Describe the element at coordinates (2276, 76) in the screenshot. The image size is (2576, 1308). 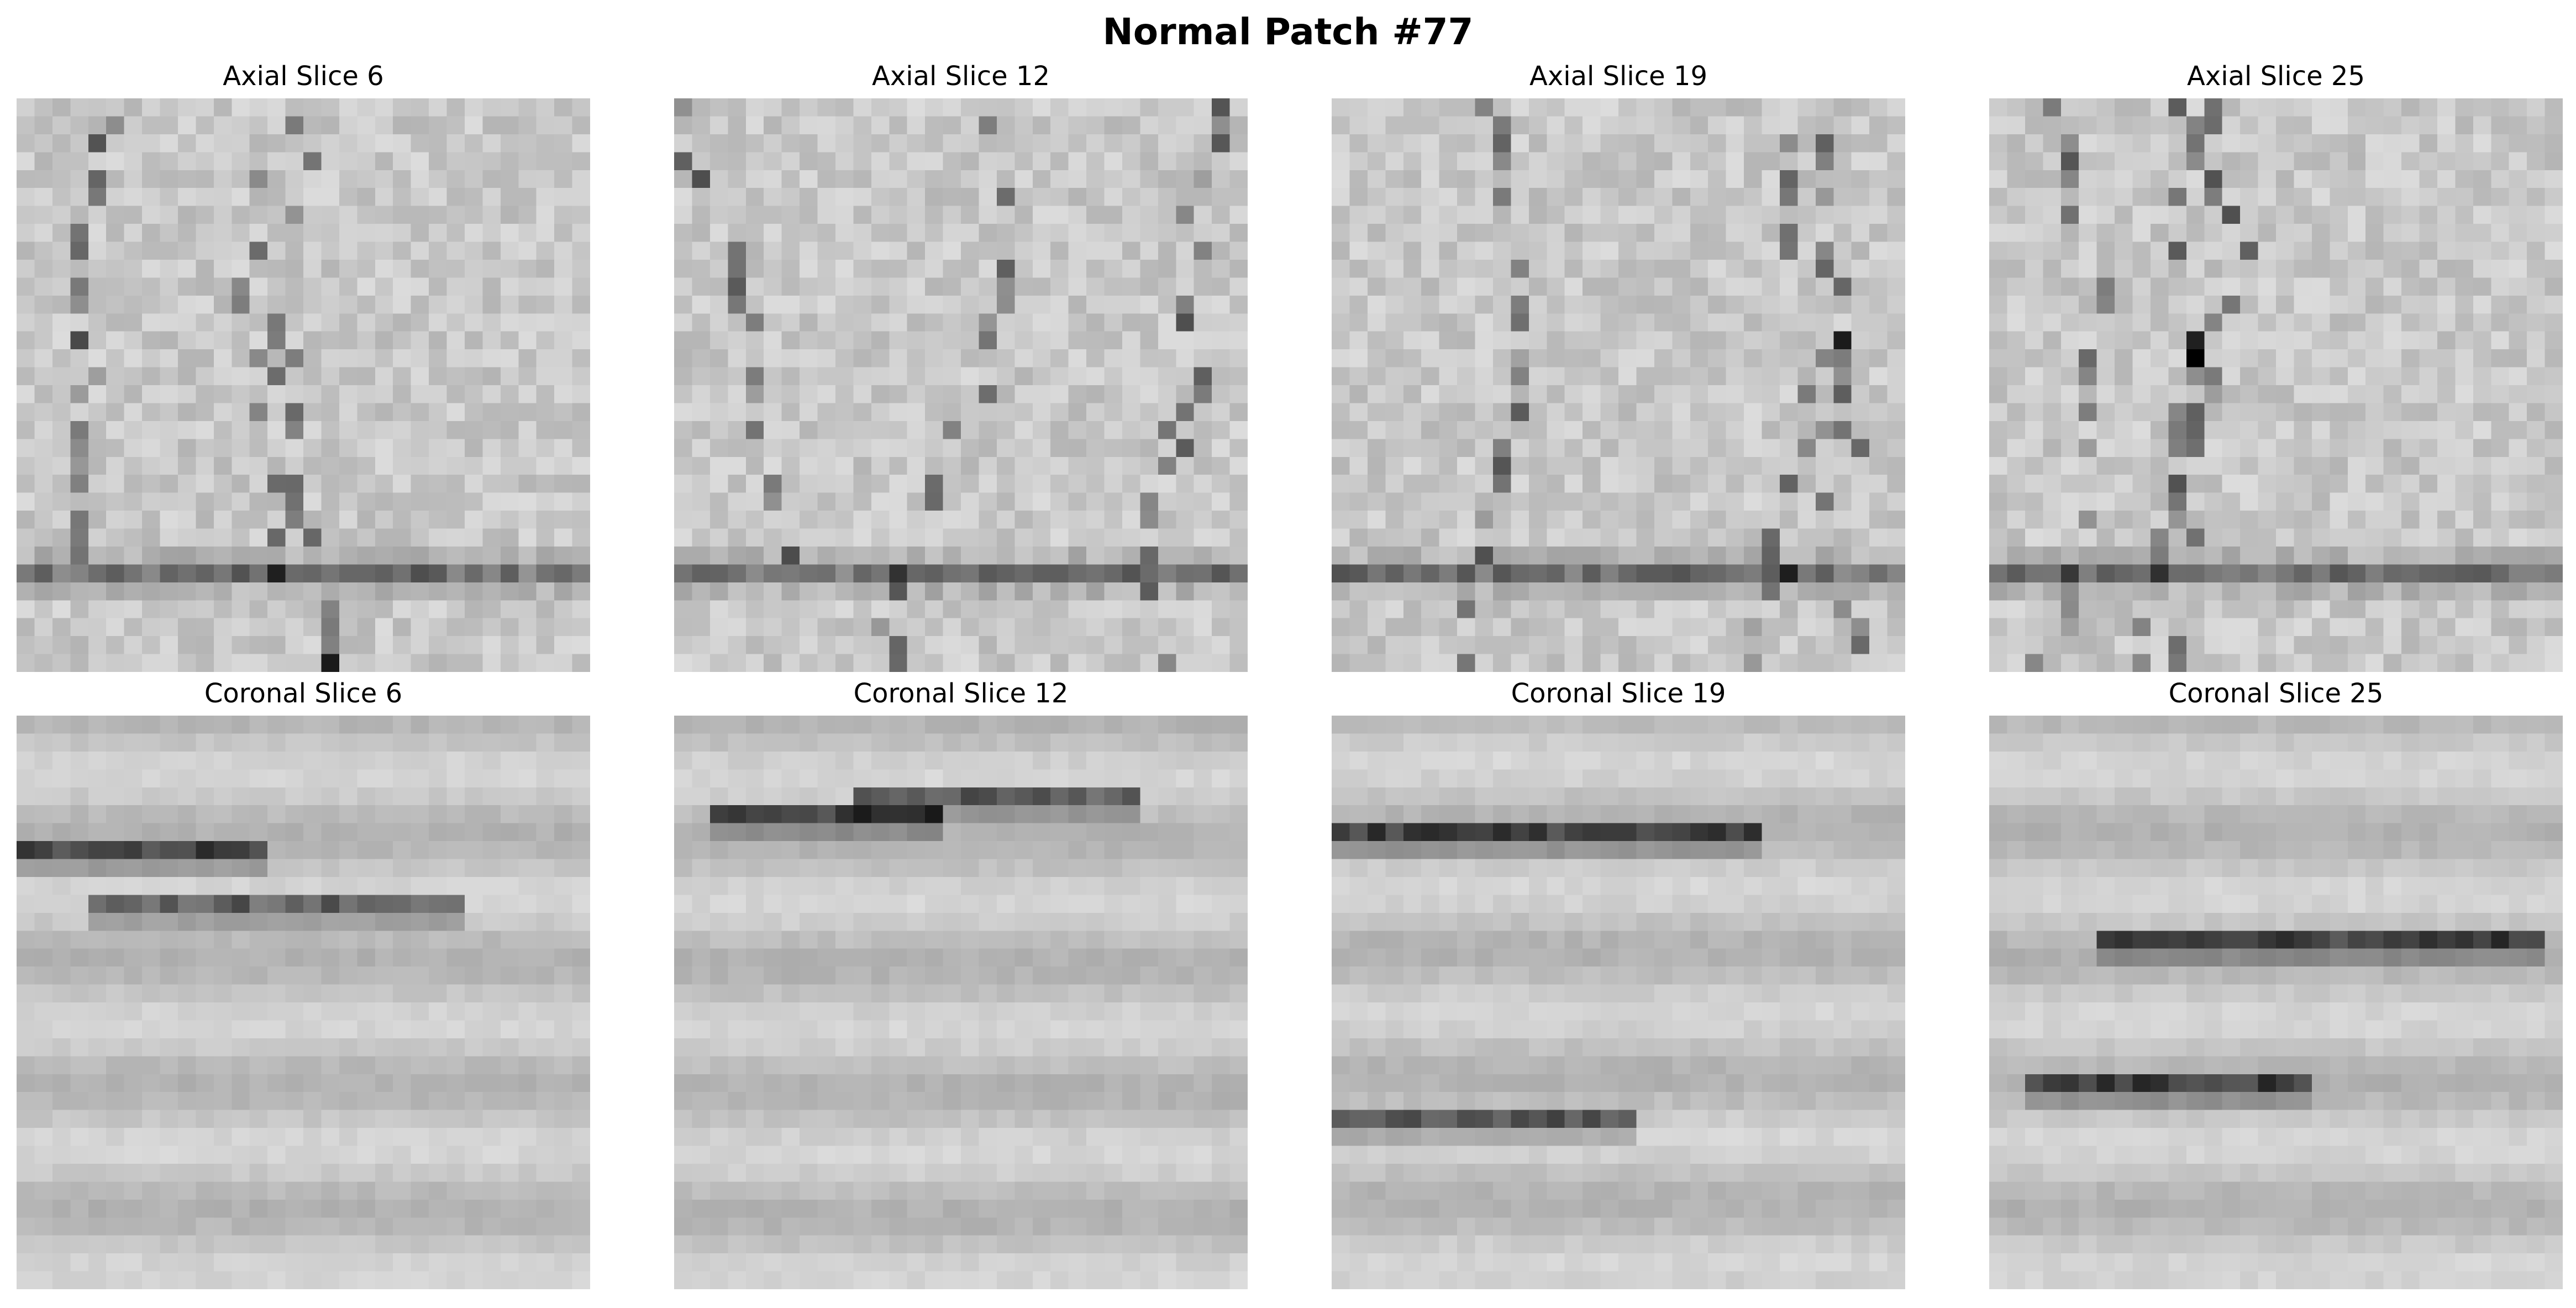
I see `panel-title: Axial Slice 25` at that location.